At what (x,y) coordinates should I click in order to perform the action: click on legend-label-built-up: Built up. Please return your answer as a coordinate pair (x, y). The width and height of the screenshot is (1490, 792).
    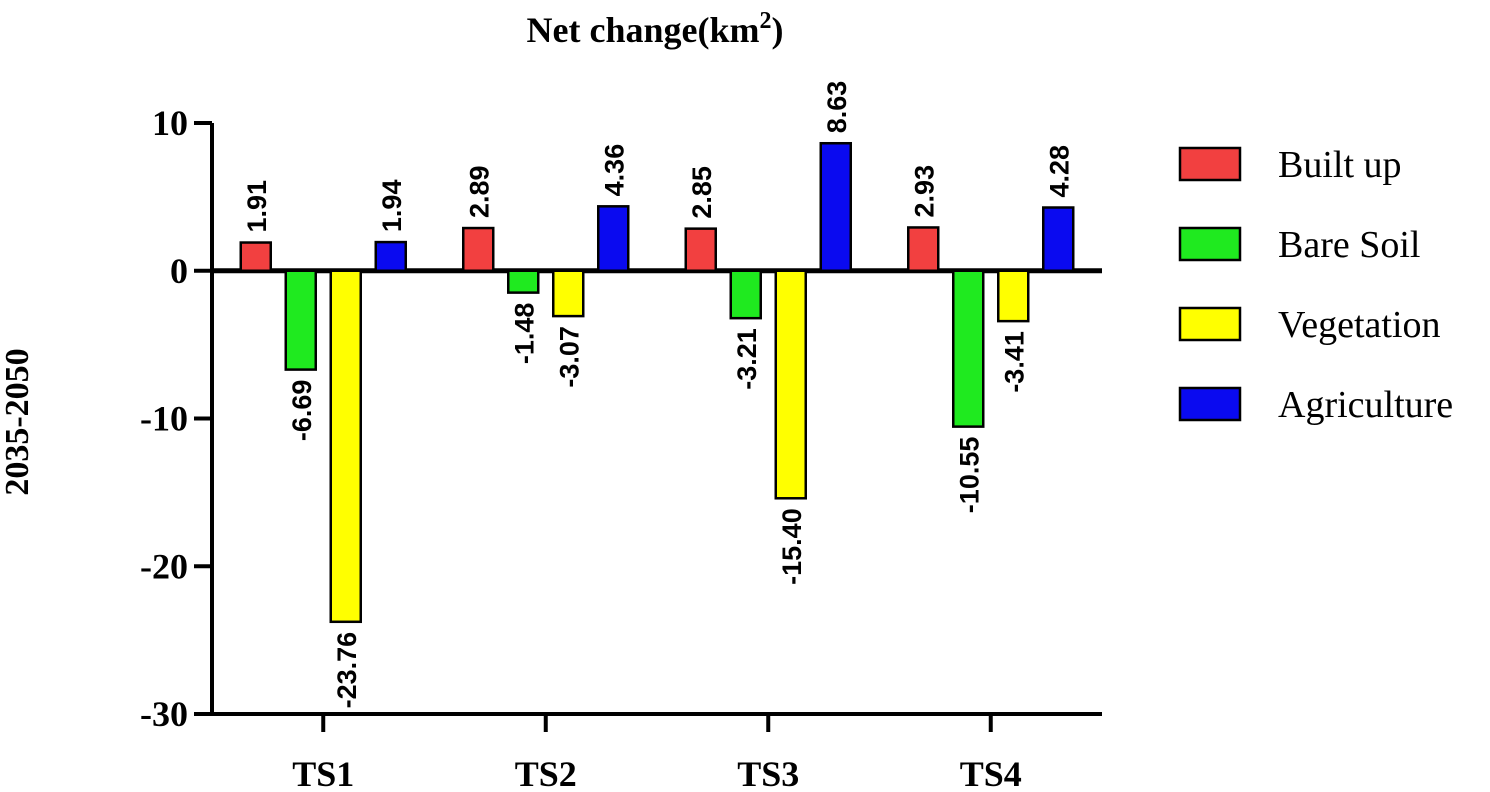
    Looking at the image, I should click on (1340, 165).